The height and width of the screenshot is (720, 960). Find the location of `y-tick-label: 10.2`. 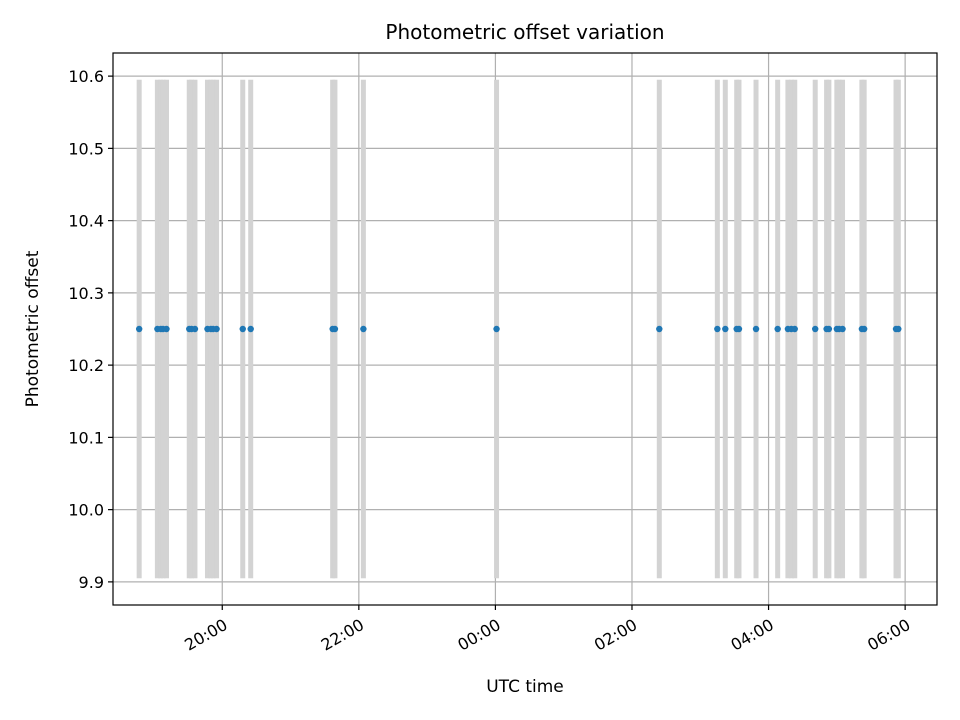

y-tick-label: 10.2 is located at coordinates (86, 365).